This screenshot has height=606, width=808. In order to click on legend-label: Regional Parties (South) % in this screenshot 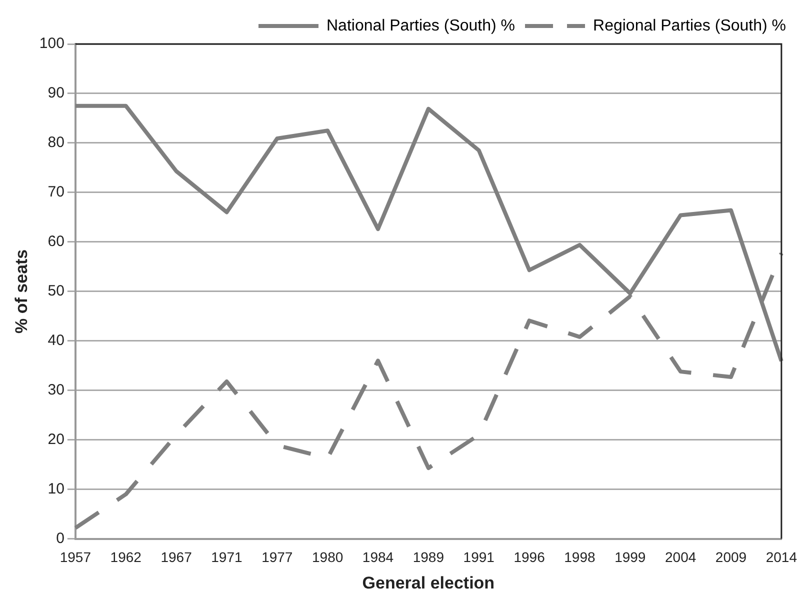, I will do `click(689, 25)`.